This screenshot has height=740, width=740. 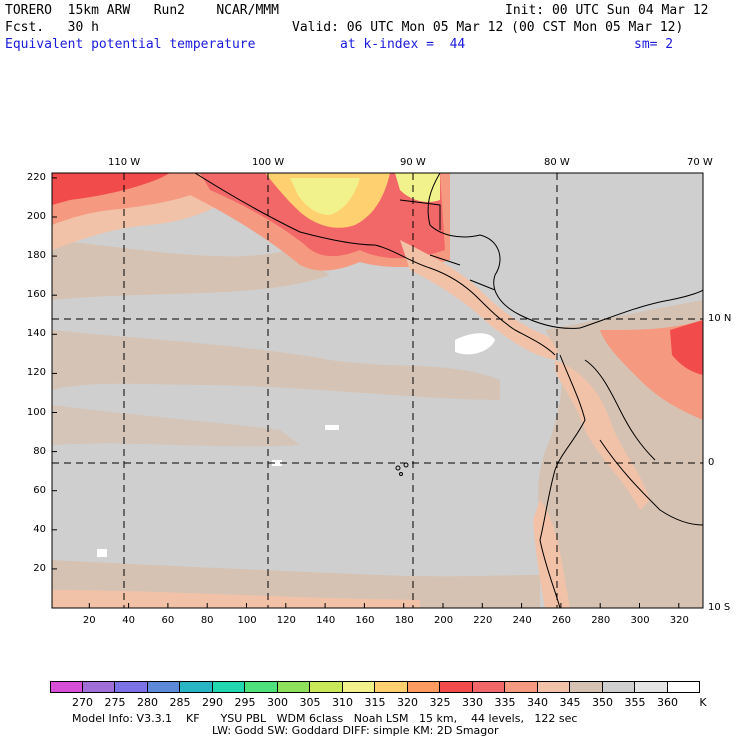 I want to click on colorbar-tick-label: 285, so click(x=180, y=702).